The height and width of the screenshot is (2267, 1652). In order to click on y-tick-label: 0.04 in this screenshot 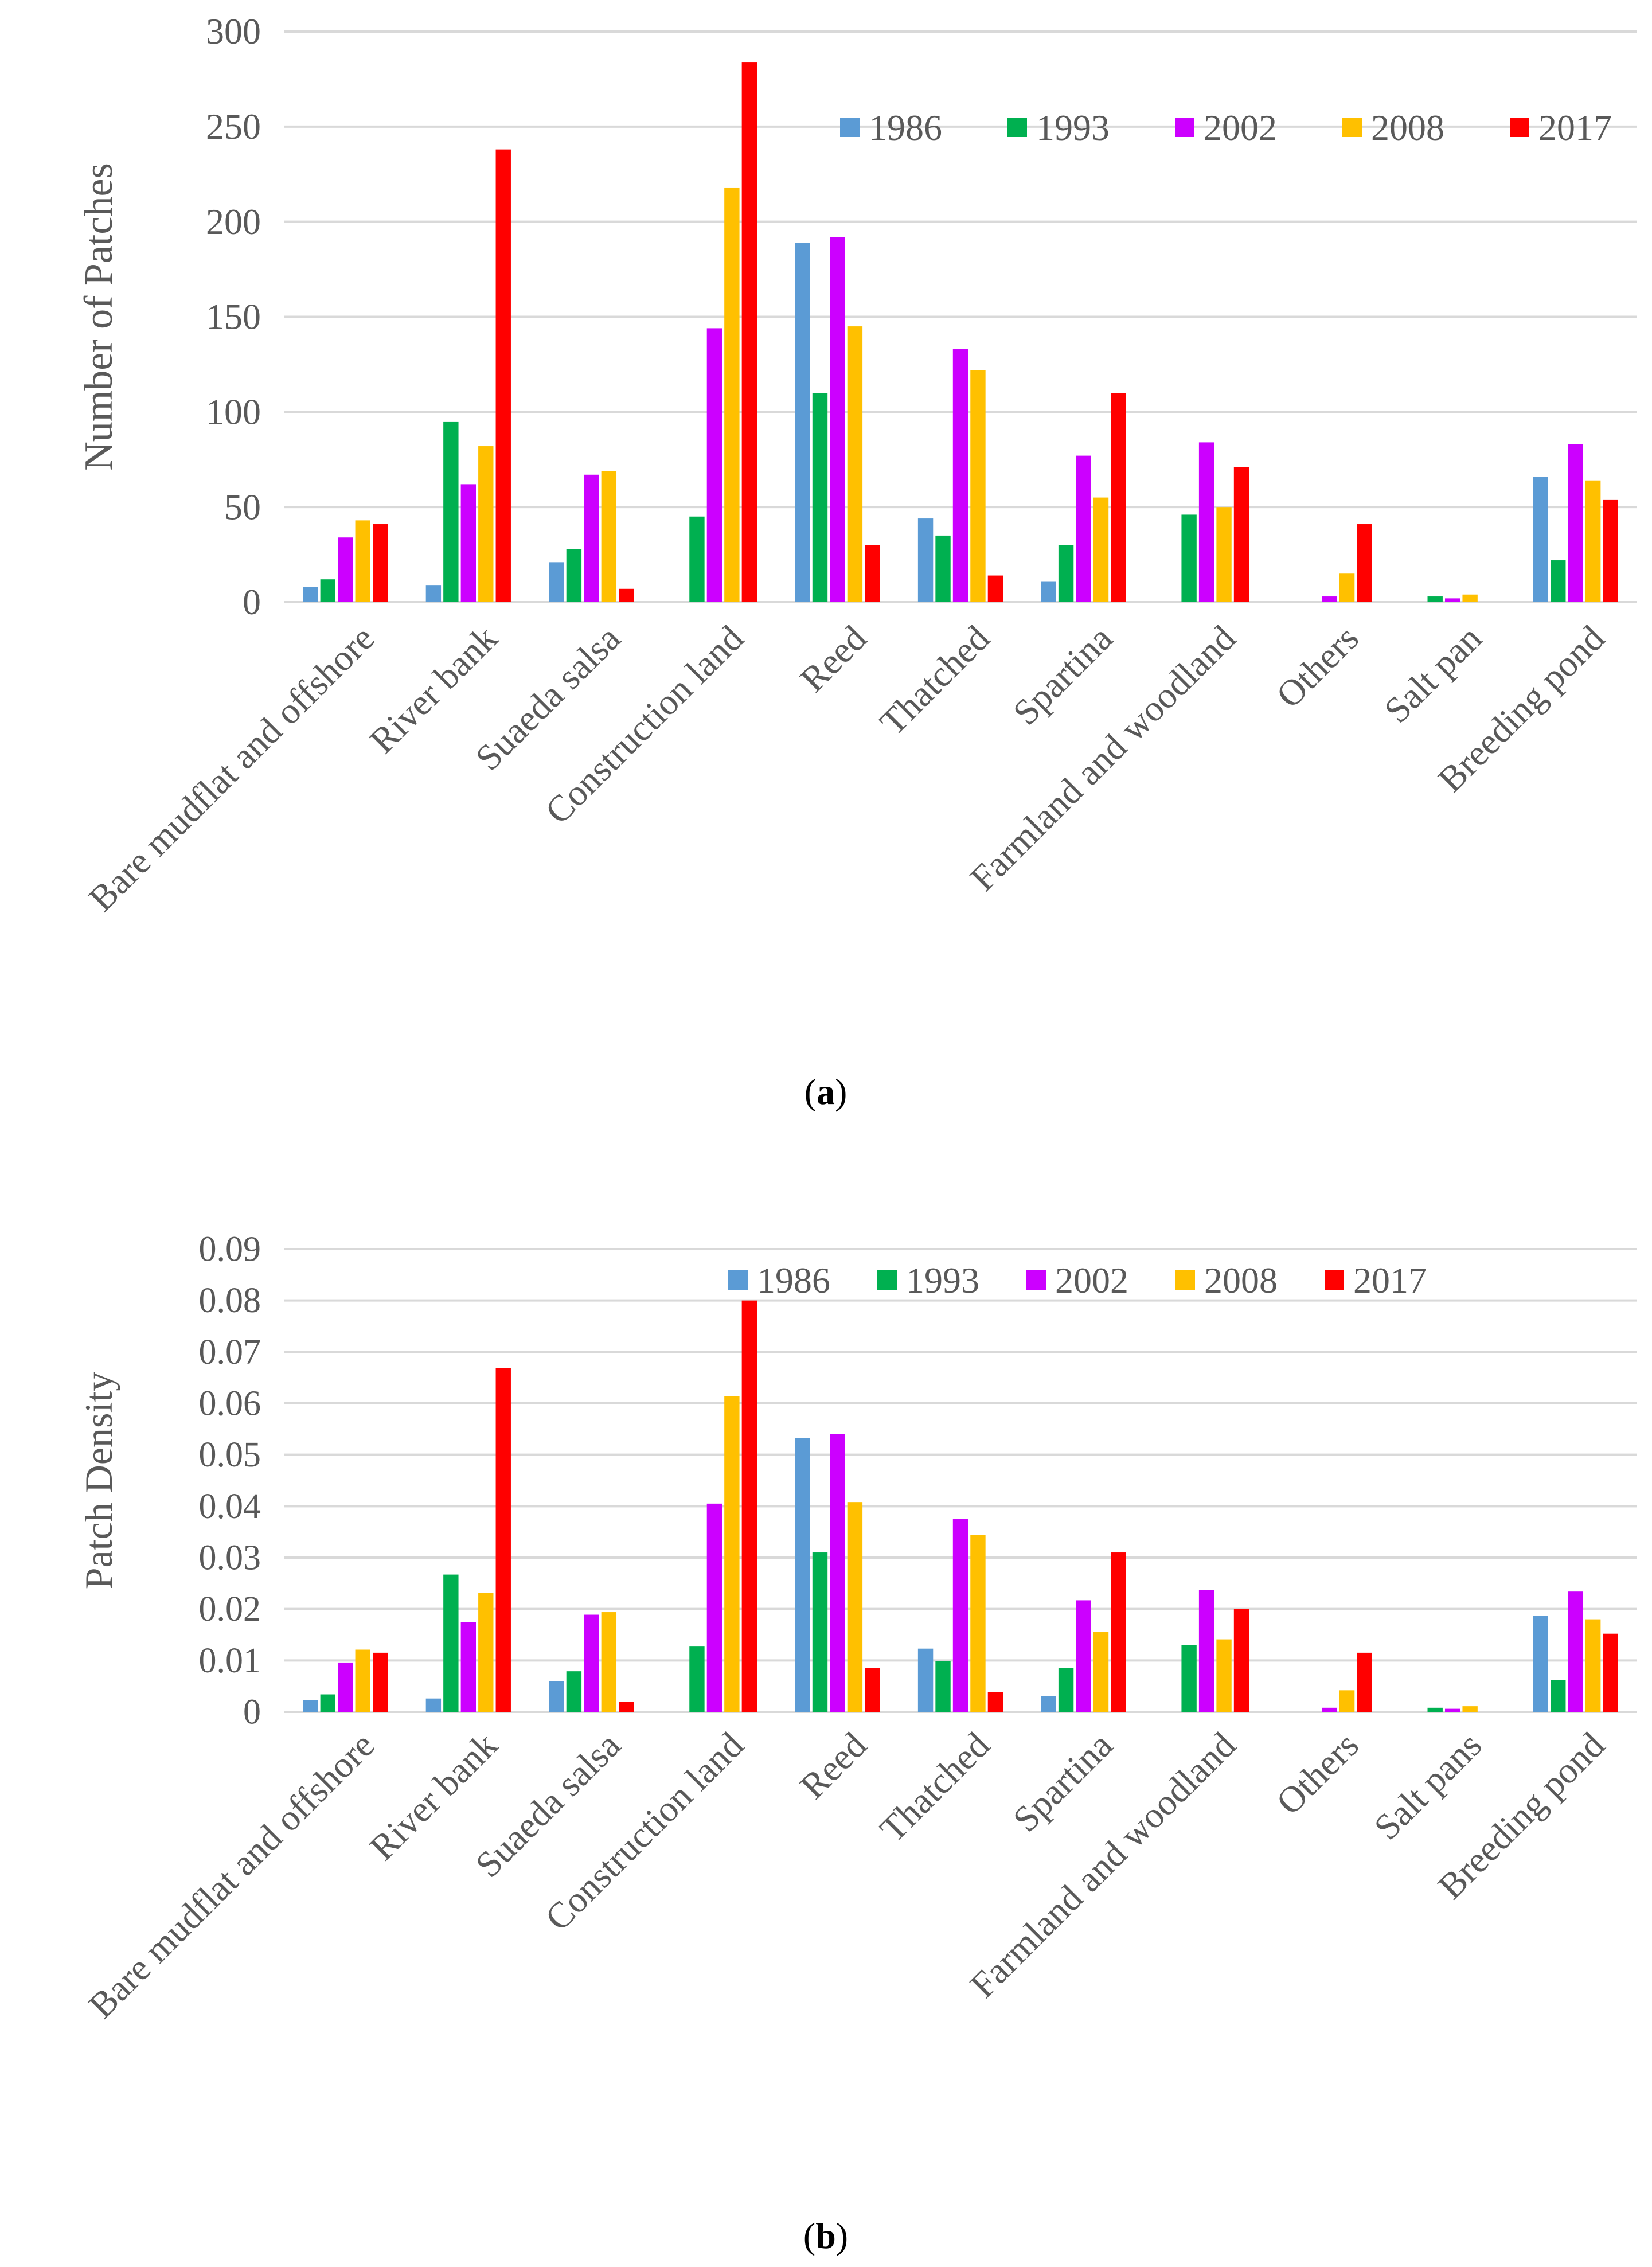, I will do `click(230, 1506)`.